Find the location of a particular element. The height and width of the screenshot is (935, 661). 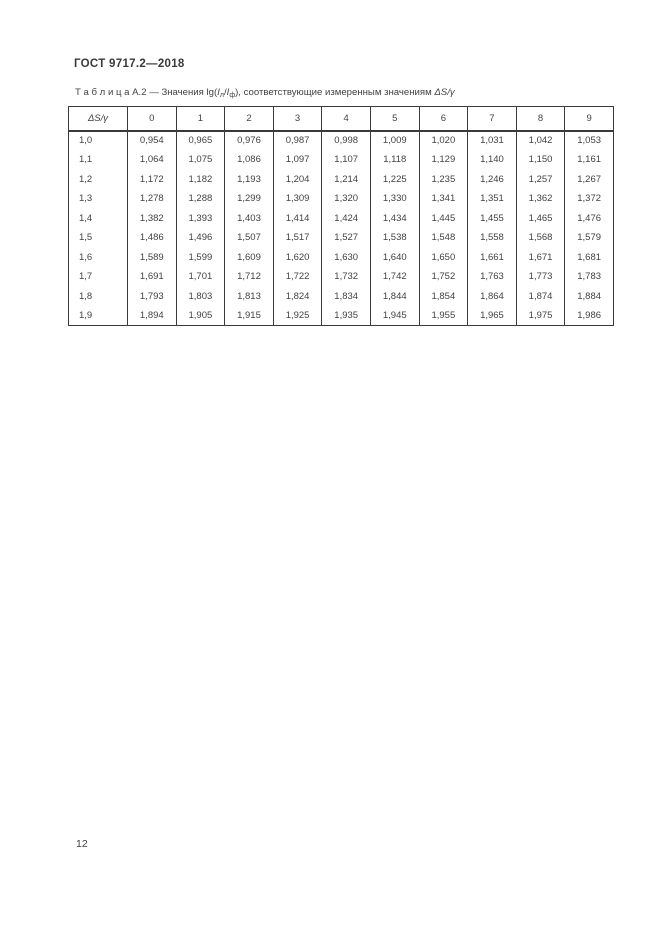

table-cell: 1,945 is located at coordinates (394, 316).